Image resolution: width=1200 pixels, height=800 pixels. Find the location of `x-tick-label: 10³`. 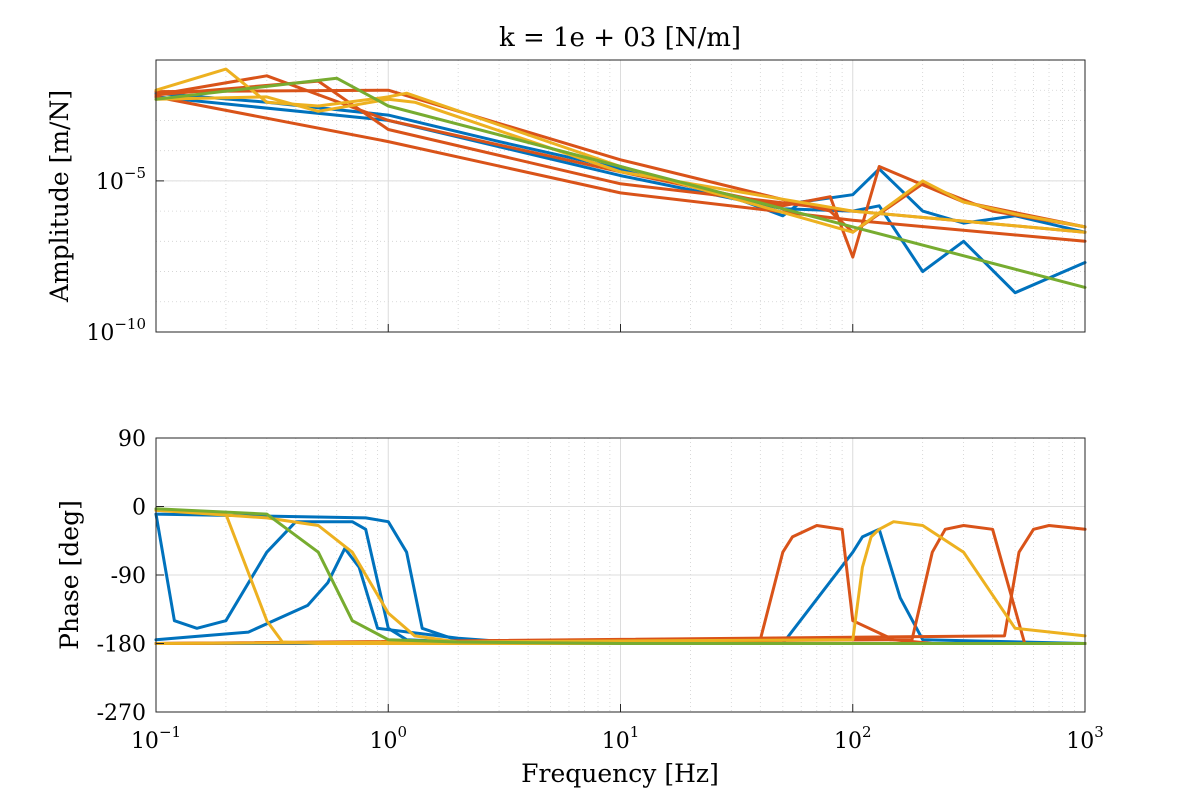

x-tick-label: 10³ is located at coordinates (1085, 738).